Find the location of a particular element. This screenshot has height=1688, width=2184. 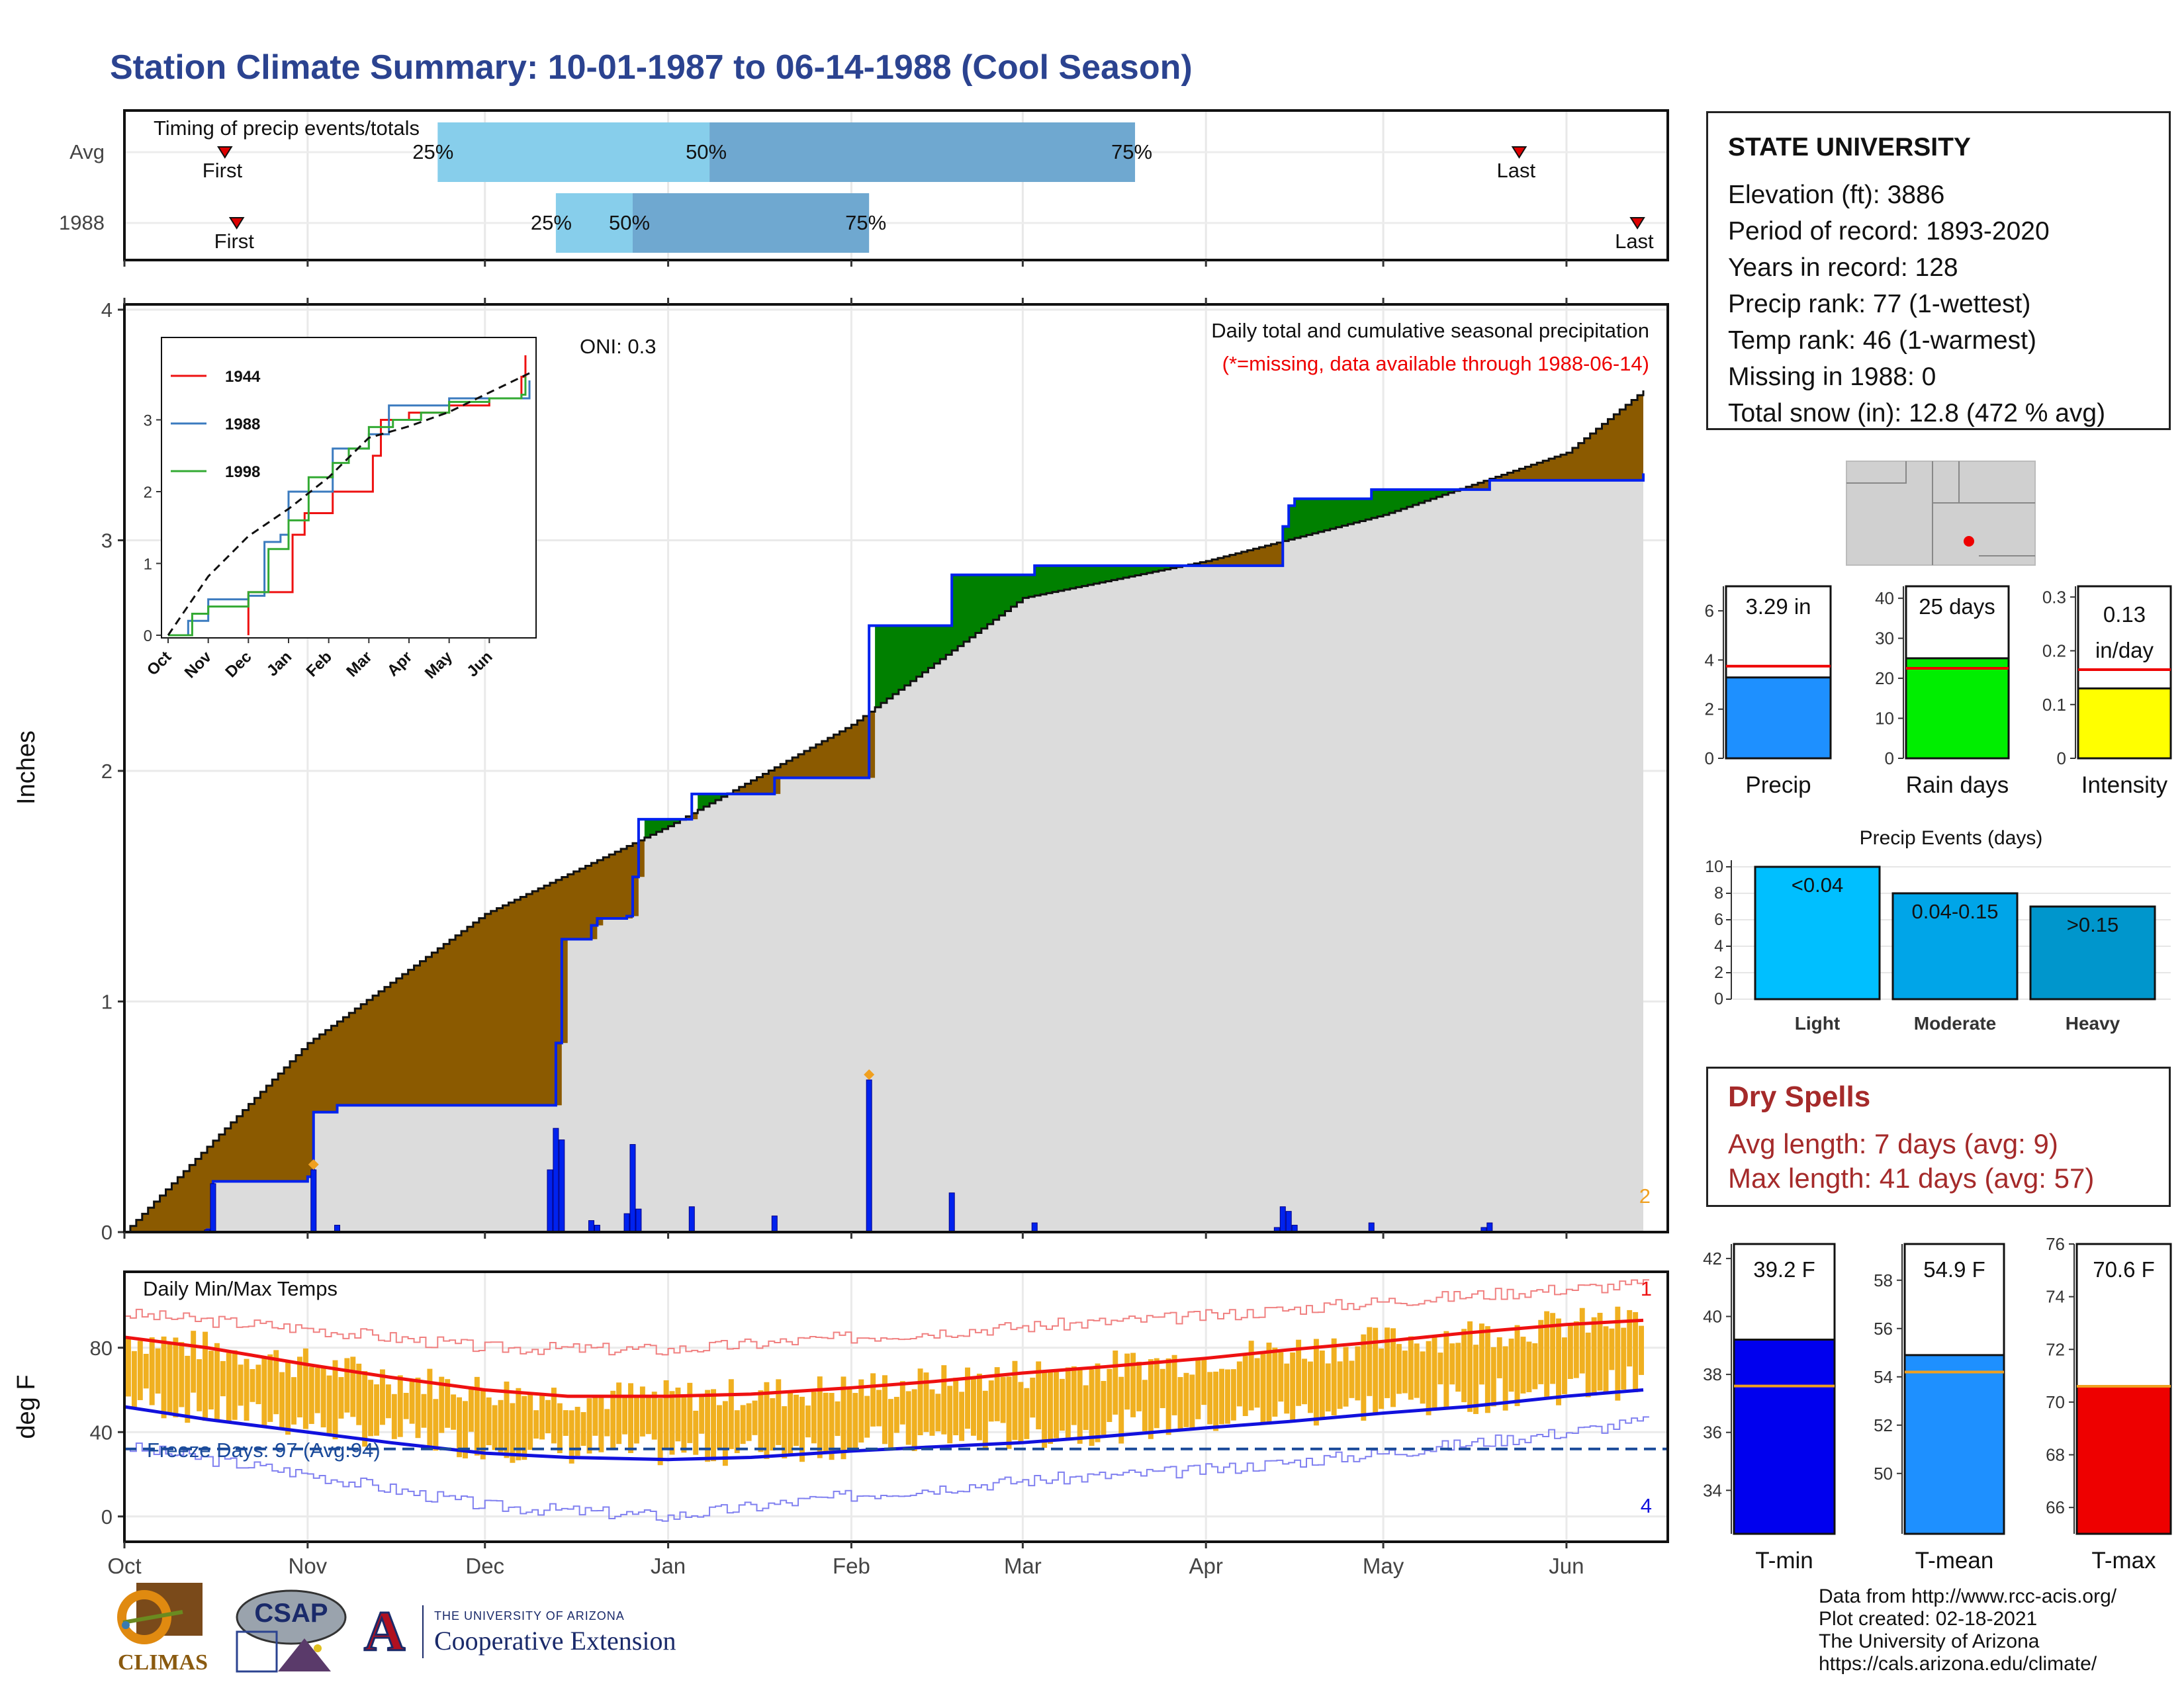

month-label: Feb is located at coordinates (852, 1566).